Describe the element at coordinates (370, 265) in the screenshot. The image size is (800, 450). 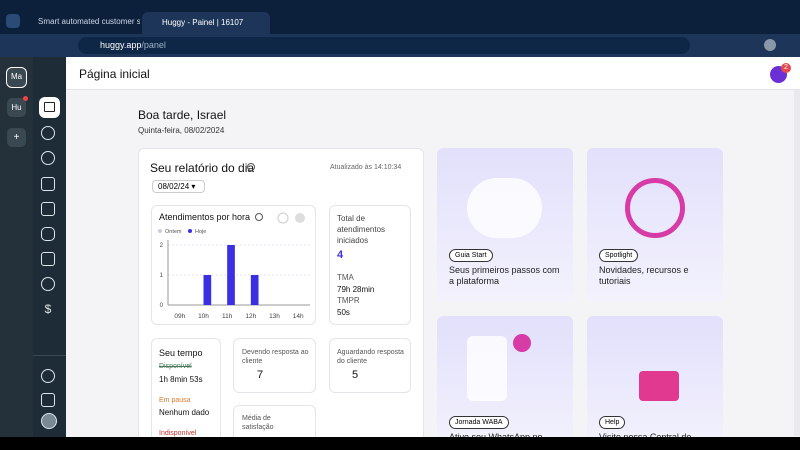
I see `totals-card` at that location.